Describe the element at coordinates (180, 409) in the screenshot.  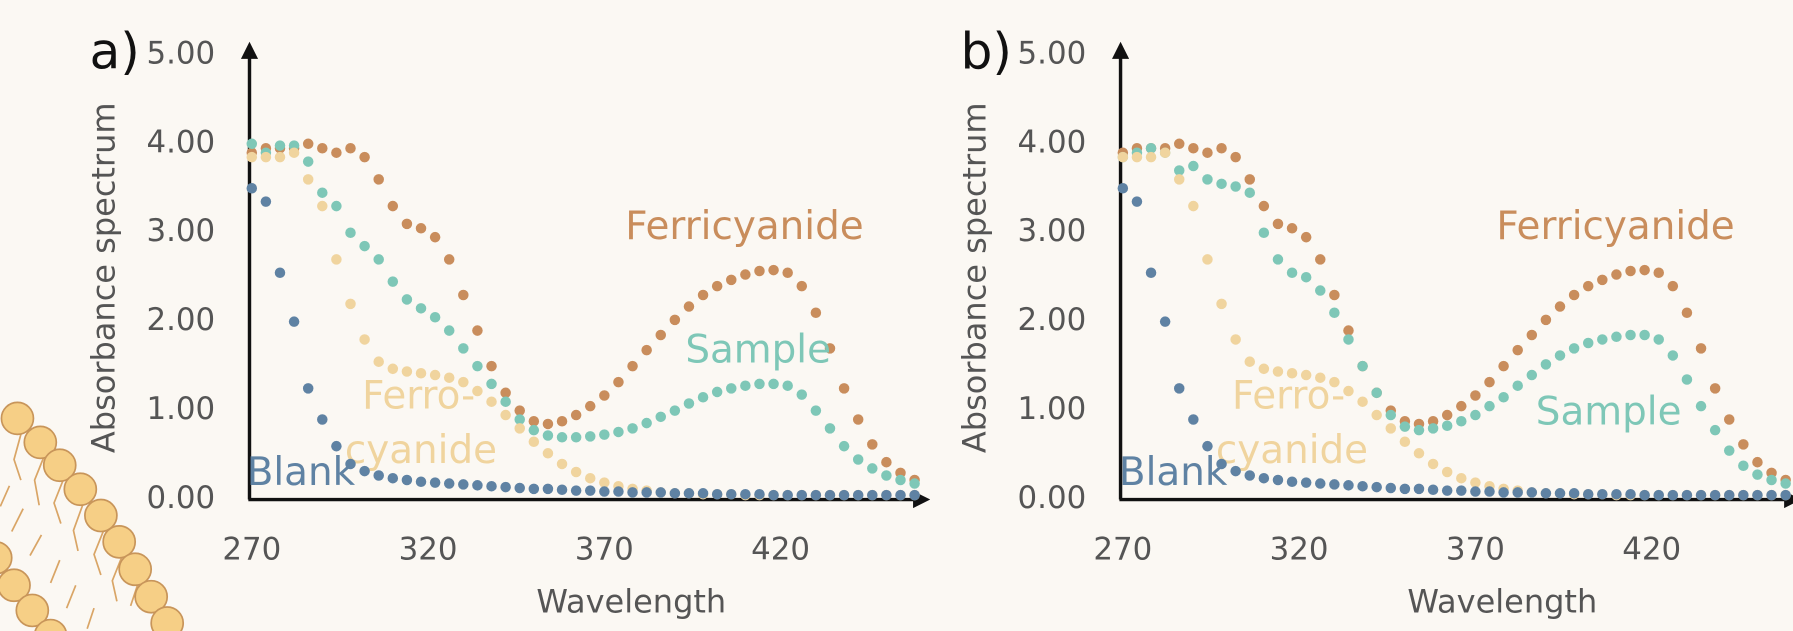
I see `y-tick-label: 1.00` at that location.